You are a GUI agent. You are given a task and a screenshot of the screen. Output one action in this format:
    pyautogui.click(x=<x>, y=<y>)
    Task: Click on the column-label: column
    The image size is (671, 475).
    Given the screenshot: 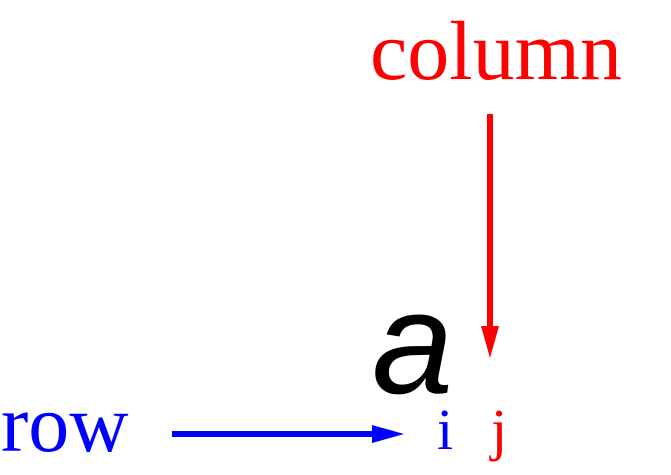 What is the action you would take?
    pyautogui.click(x=496, y=51)
    